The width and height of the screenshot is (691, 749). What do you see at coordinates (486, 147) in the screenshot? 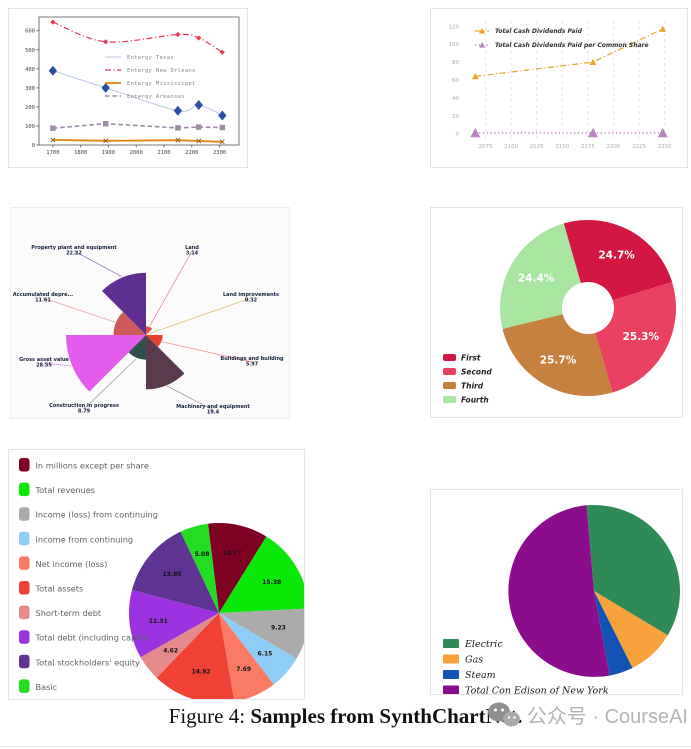
I see `x-tick-label: 2075` at bounding box center [486, 147].